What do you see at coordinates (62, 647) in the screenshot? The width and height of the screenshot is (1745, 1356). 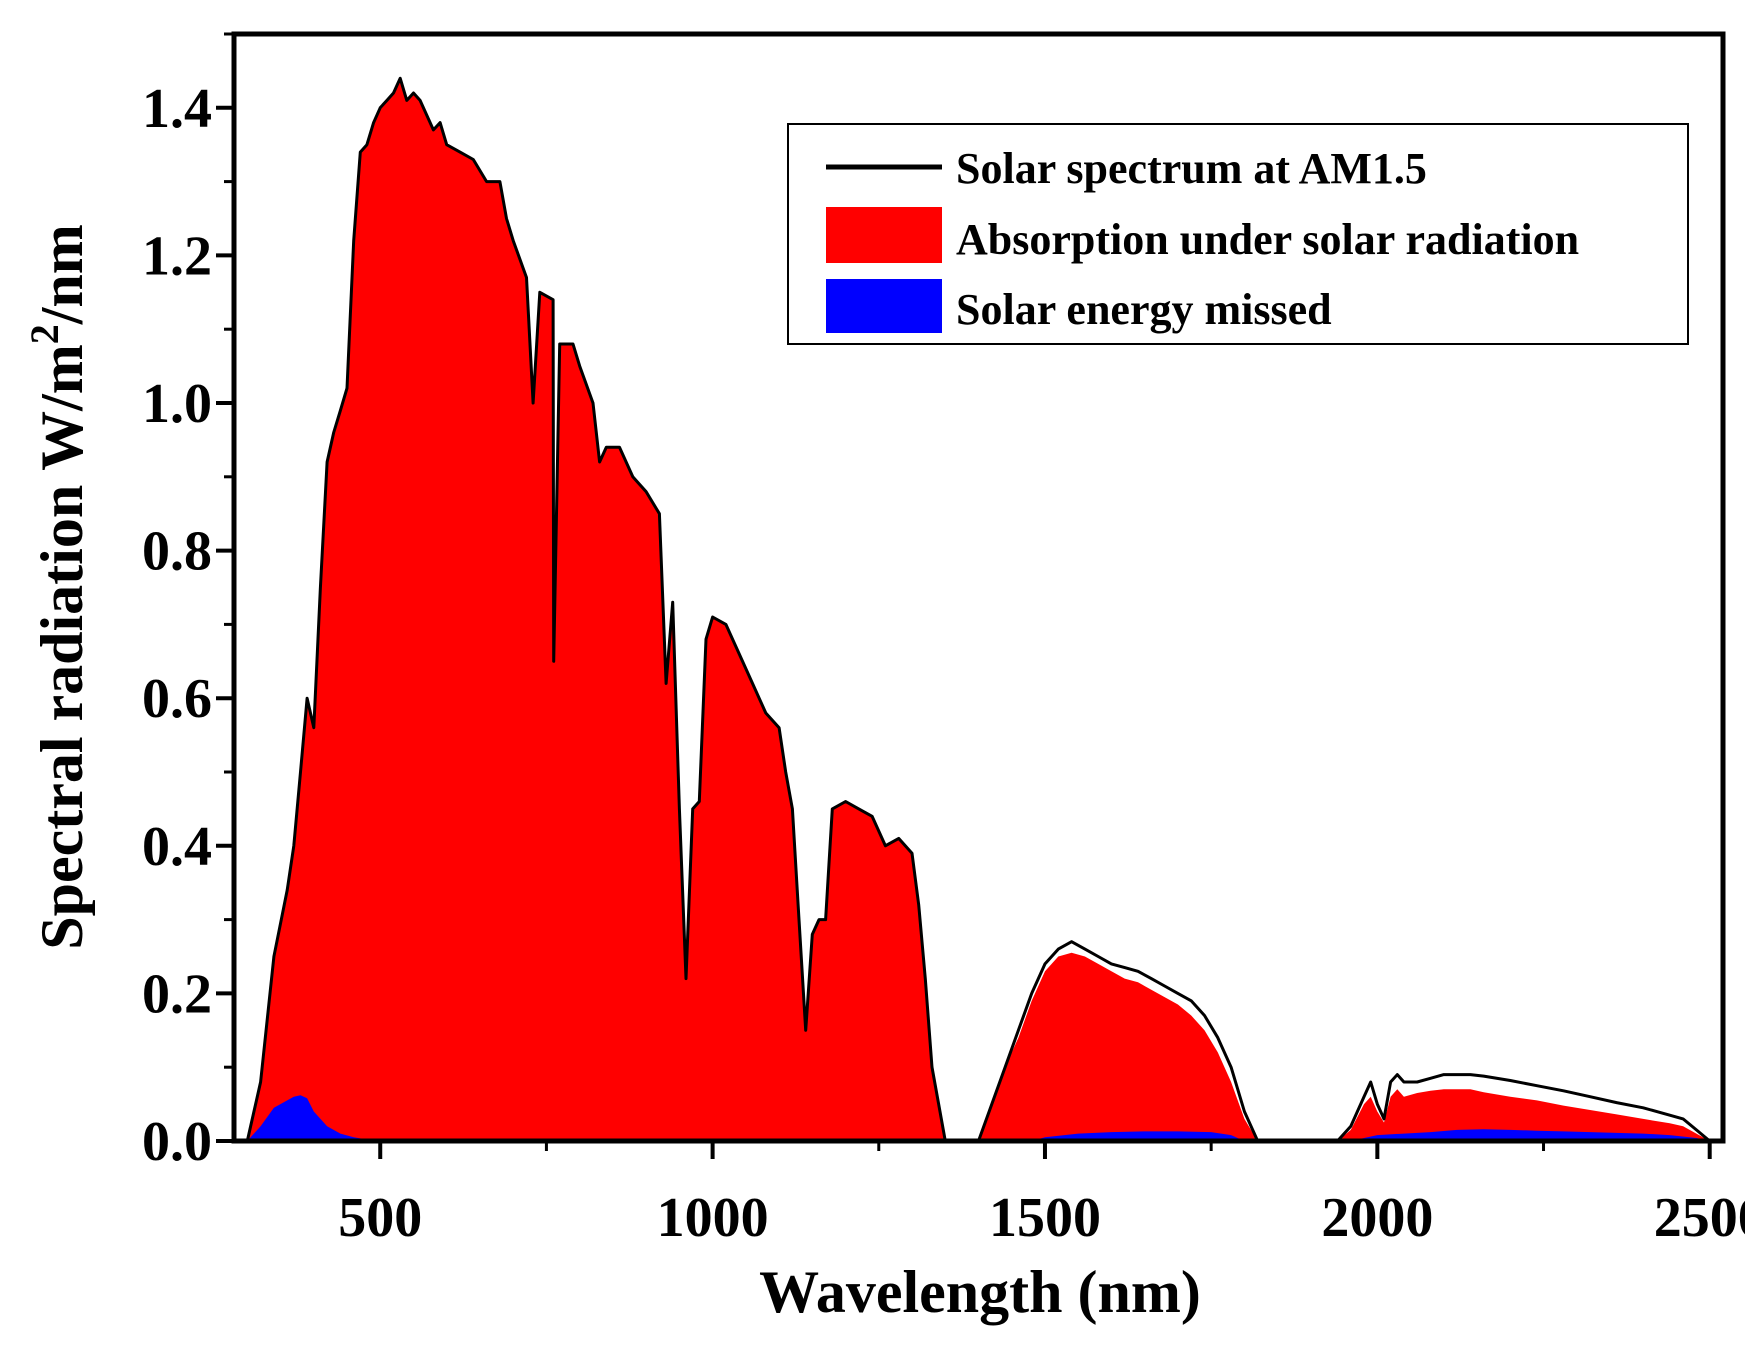 I see `y-axis-title-main: Spectral radiation W/m` at bounding box center [62, 647].